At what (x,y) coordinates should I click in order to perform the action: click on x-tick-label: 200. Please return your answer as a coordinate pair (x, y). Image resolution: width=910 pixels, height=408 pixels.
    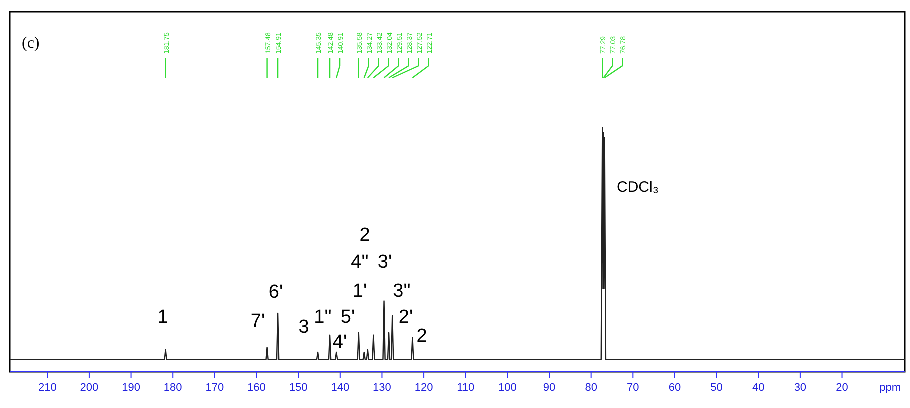
    Looking at the image, I should click on (89, 388).